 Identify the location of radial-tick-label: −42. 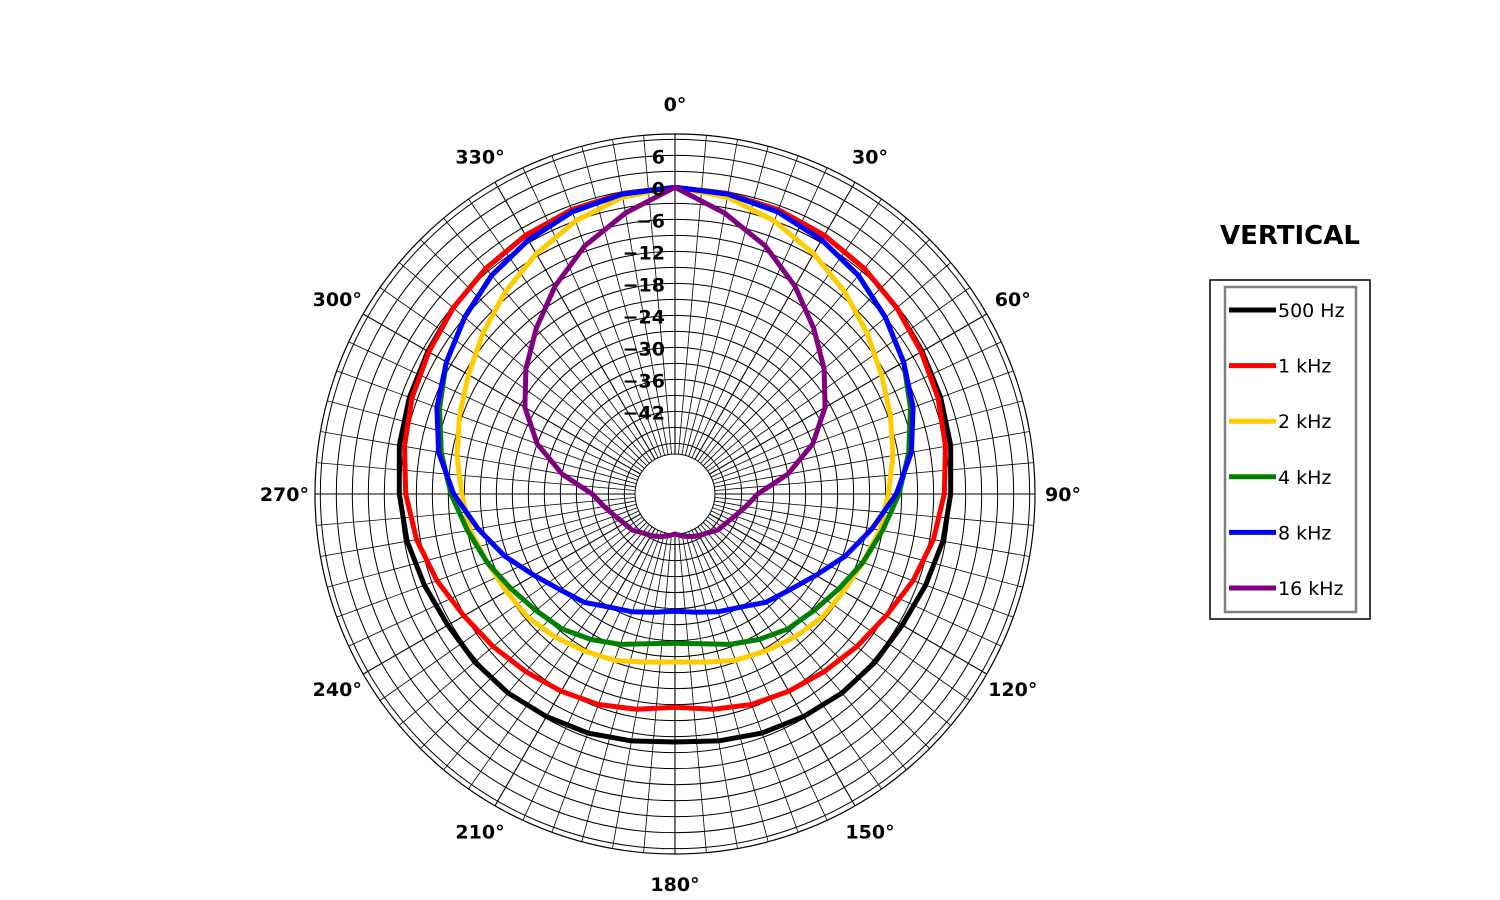
(644, 413).